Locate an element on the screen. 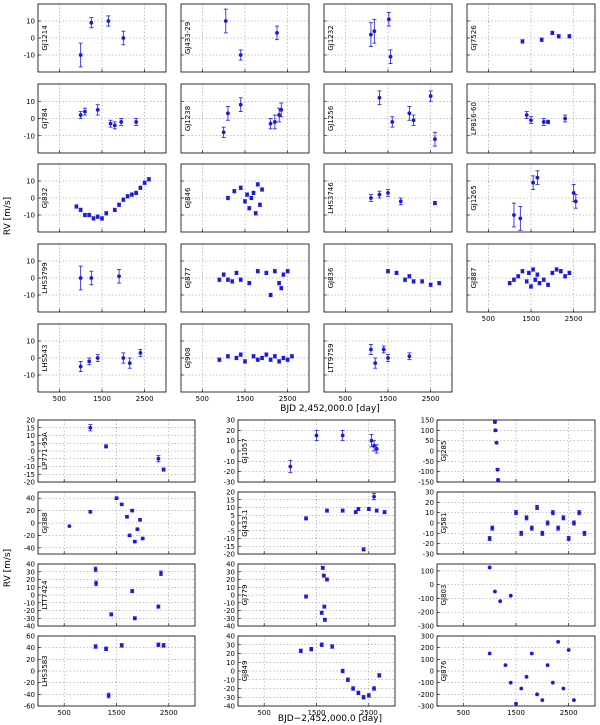 The image size is (600, 725). y-tick-label: -200 is located at coordinates (426, 613).